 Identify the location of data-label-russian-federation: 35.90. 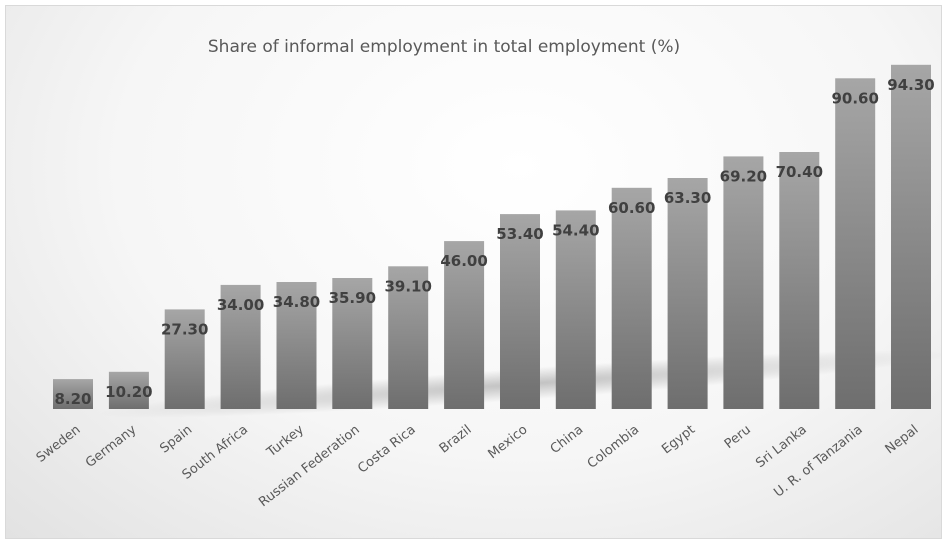
(352, 298).